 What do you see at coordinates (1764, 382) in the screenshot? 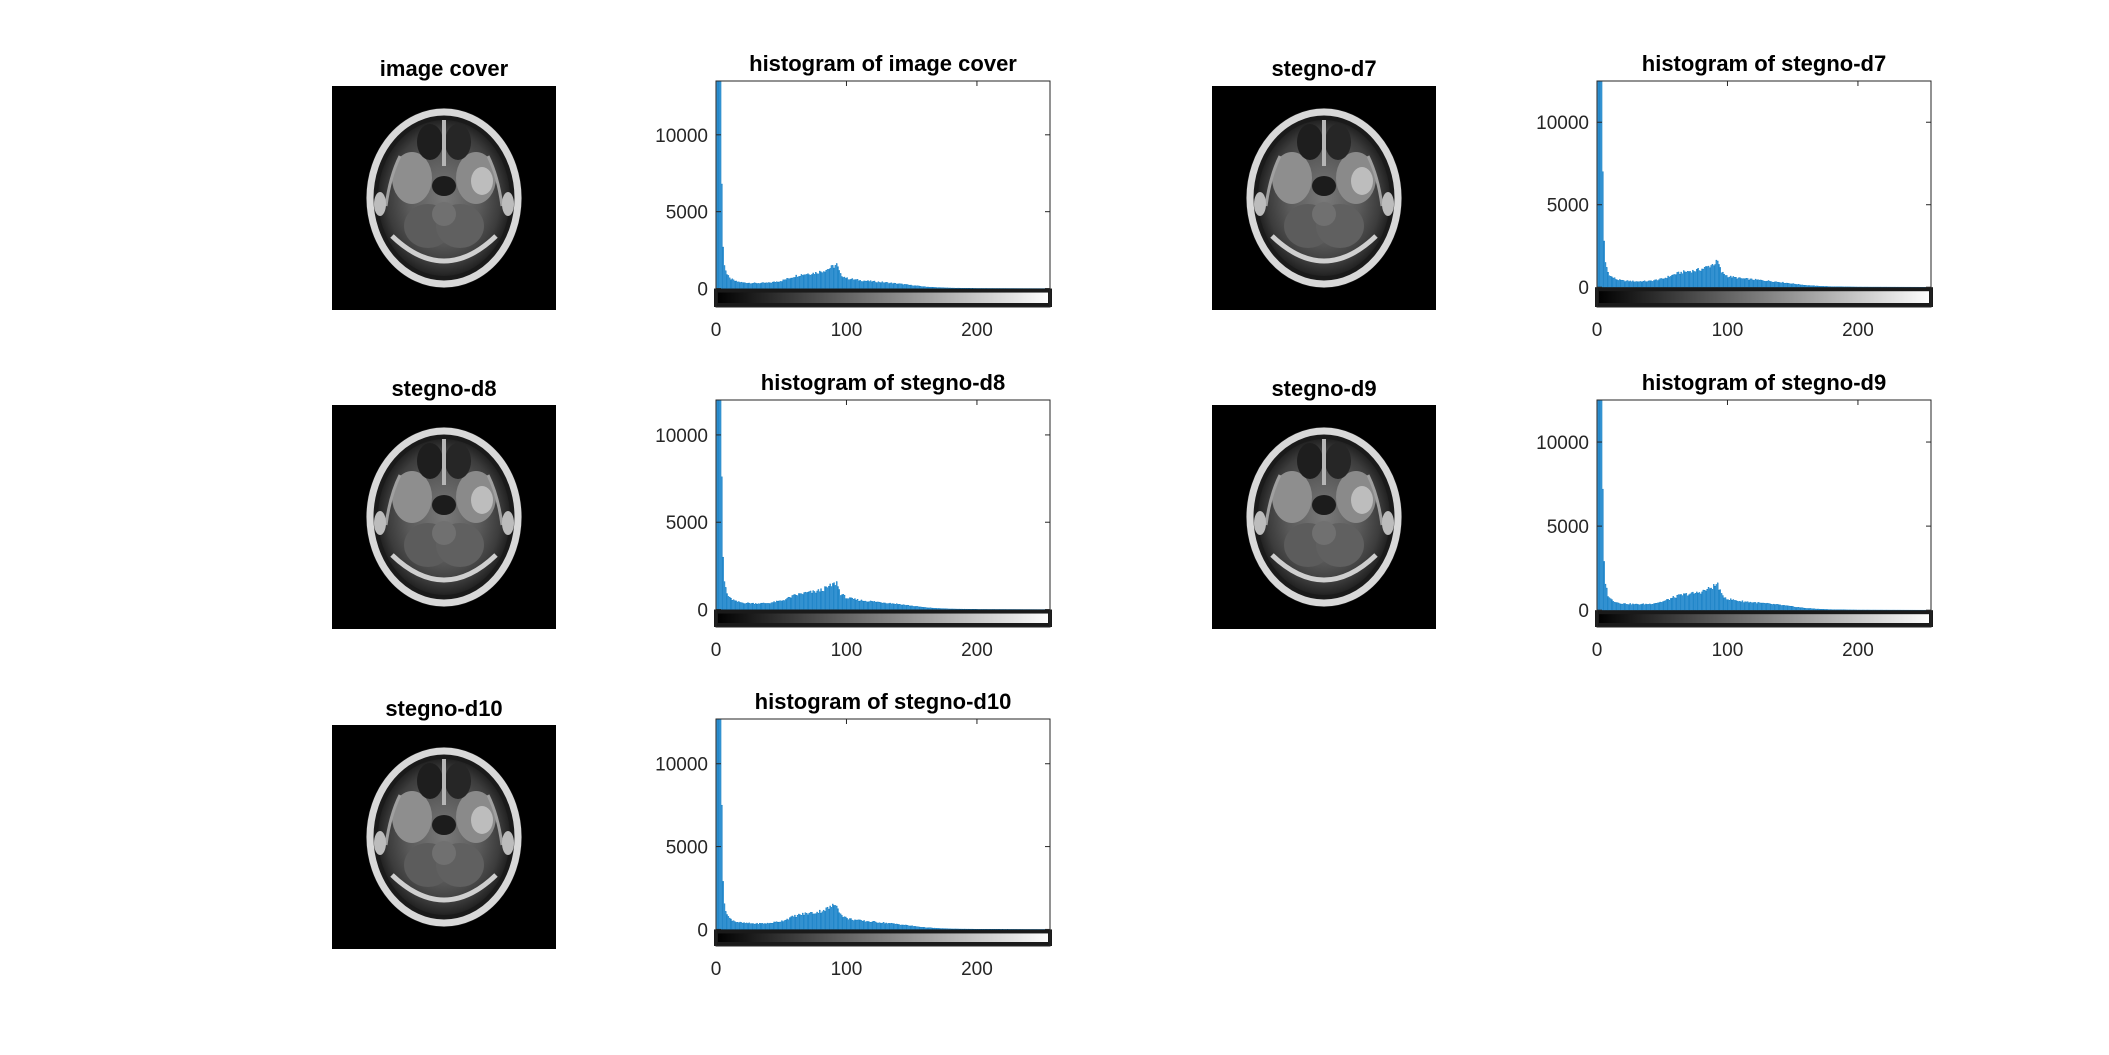
I see `chart-title: histogram of stegno-d9` at bounding box center [1764, 382].